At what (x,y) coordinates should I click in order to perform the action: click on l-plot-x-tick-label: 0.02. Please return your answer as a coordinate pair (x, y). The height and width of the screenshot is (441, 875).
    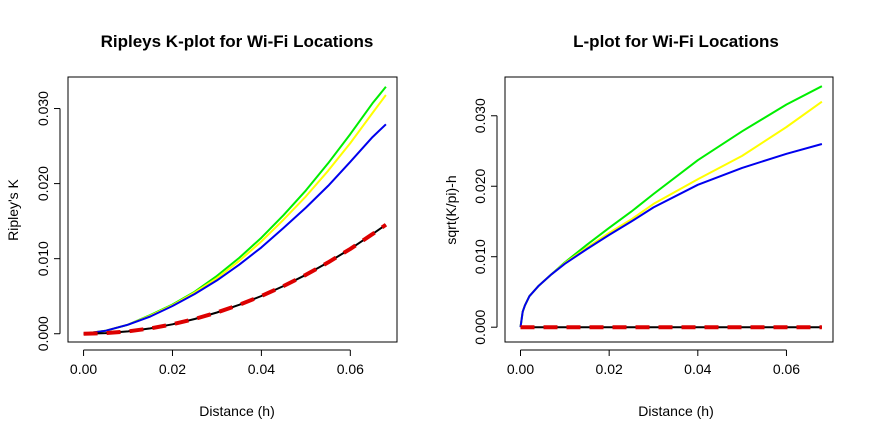
    Looking at the image, I should click on (609, 369).